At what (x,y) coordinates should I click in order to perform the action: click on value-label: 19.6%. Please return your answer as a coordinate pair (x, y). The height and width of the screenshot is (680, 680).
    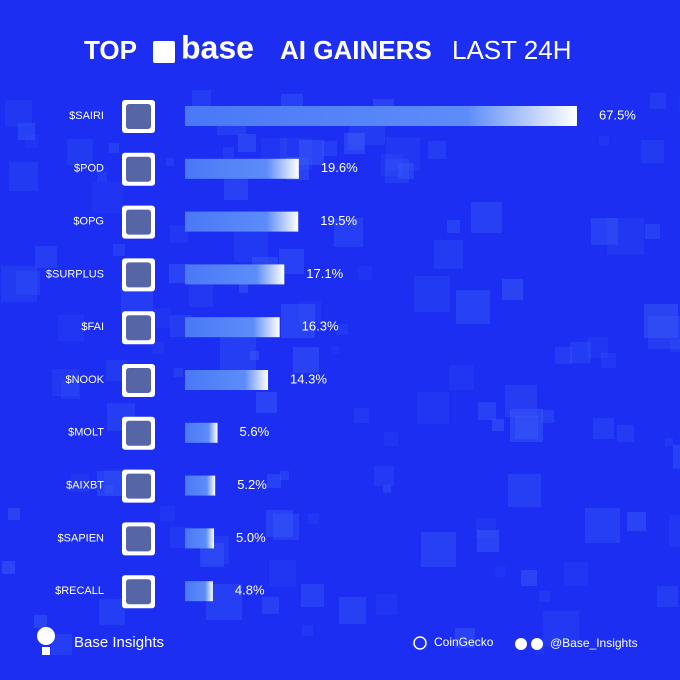
    Looking at the image, I should click on (339, 167).